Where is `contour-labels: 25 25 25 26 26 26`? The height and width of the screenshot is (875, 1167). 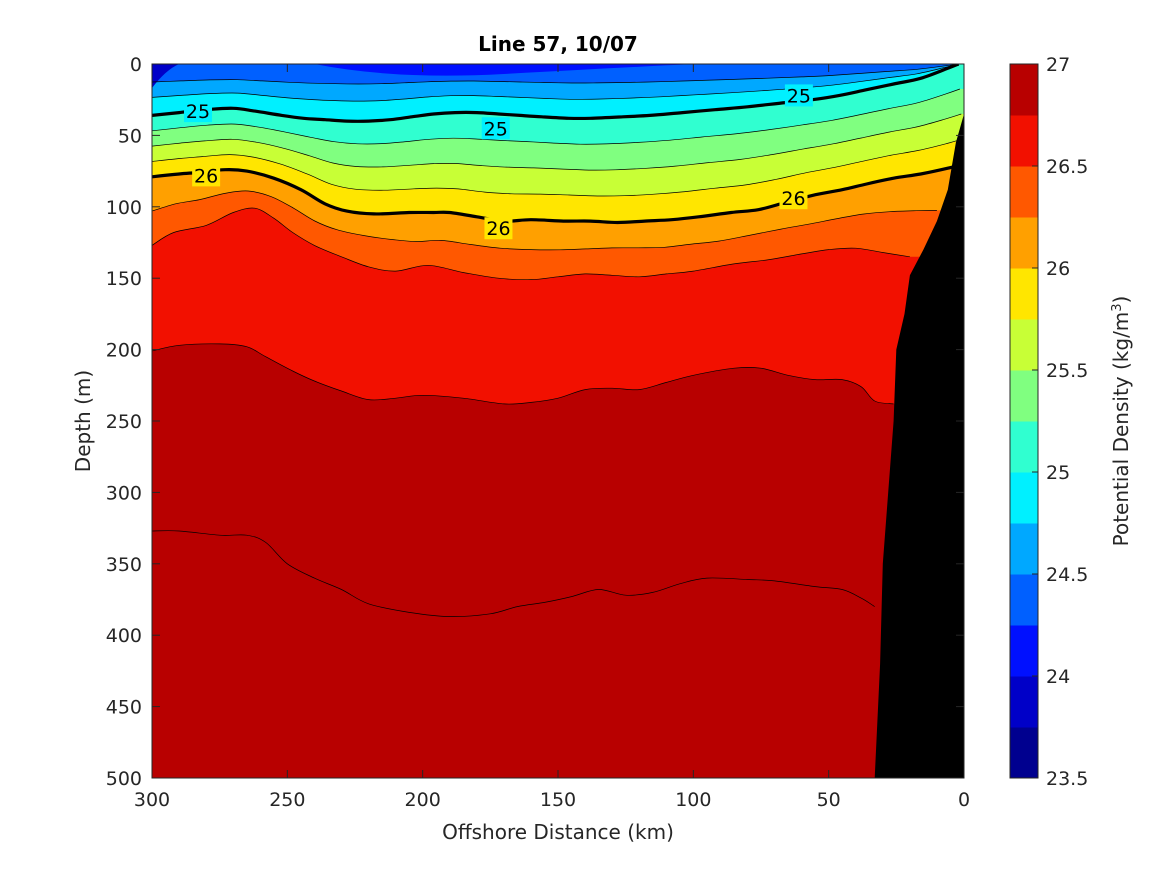
contour-labels: 25 25 25 26 26 26 is located at coordinates (498, 162).